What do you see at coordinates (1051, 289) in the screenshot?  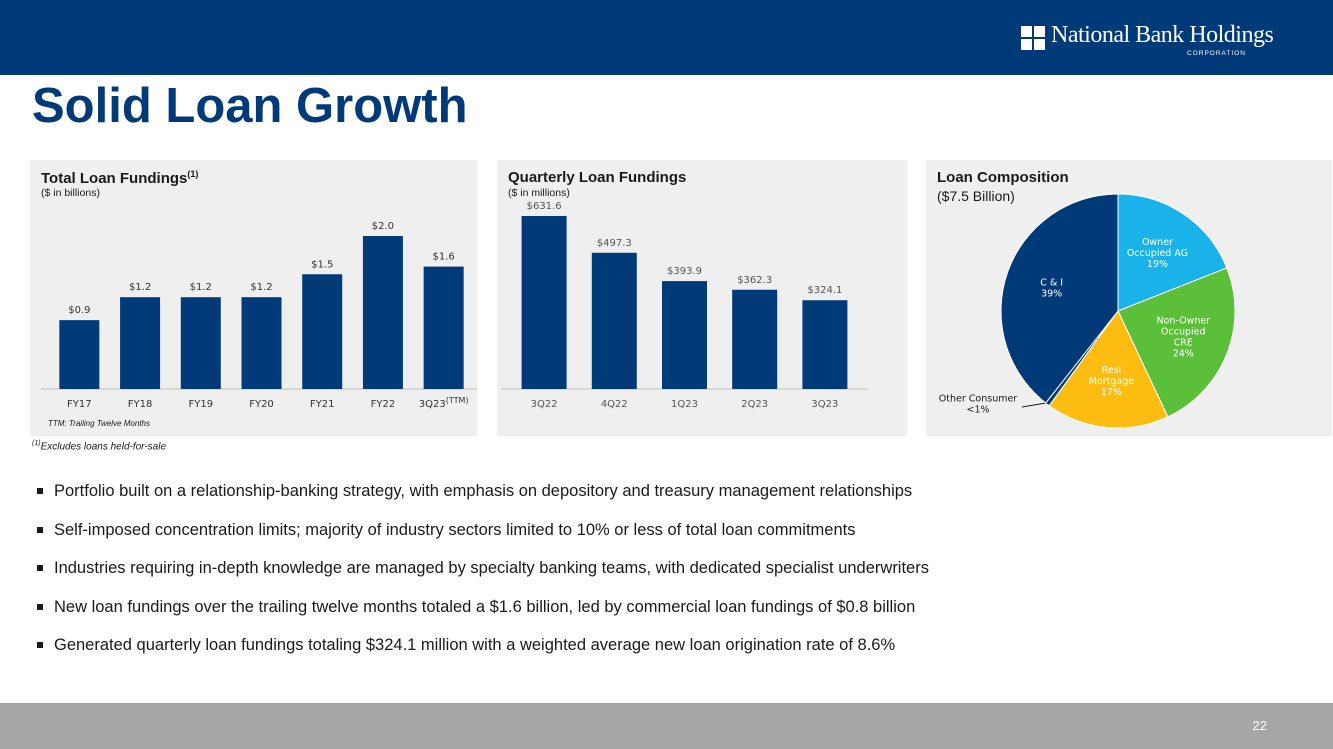 I see `pie-label: C & I 39%` at bounding box center [1051, 289].